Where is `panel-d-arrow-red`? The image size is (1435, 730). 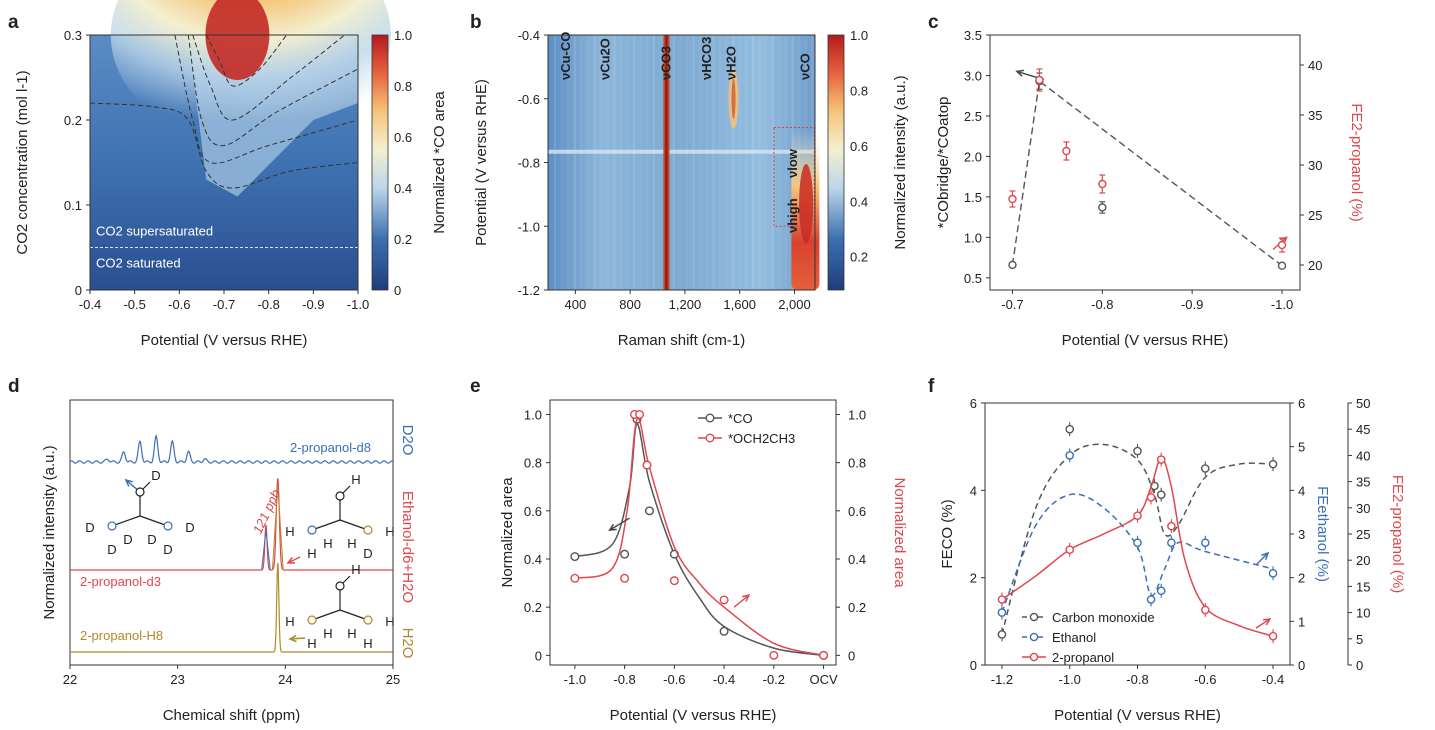
panel-d-arrow-red is located at coordinates (294, 560).